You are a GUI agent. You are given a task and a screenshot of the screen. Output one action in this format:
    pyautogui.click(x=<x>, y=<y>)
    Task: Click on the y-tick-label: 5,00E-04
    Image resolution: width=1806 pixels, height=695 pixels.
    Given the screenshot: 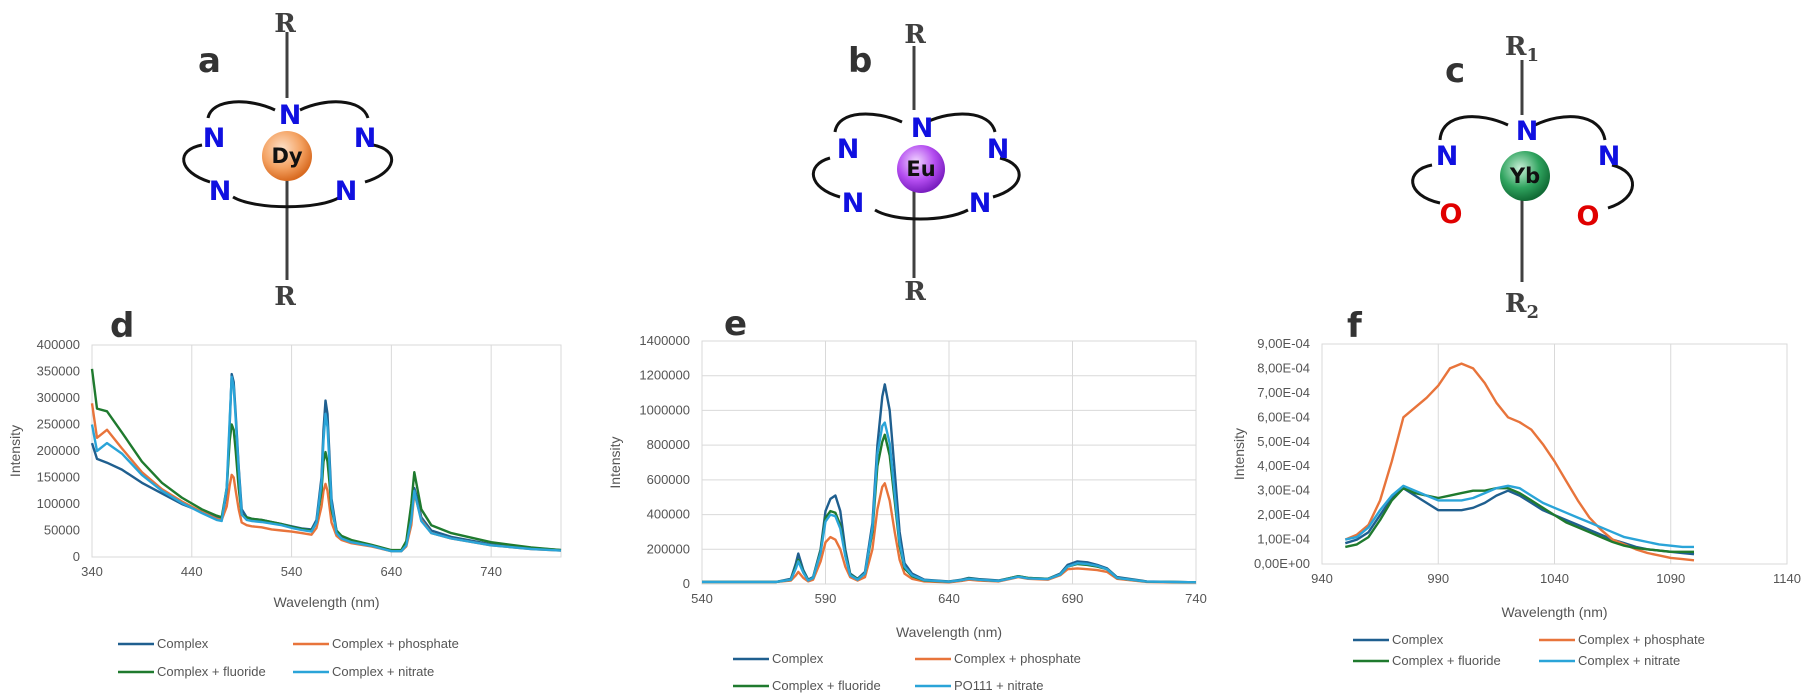 What is the action you would take?
    pyautogui.click(x=1283, y=441)
    